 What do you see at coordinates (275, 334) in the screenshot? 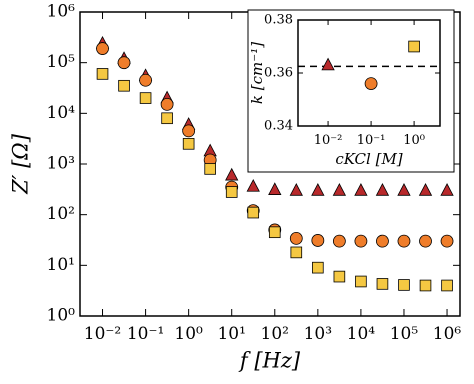
I see `x-tick-label: 10²` at bounding box center [275, 334].